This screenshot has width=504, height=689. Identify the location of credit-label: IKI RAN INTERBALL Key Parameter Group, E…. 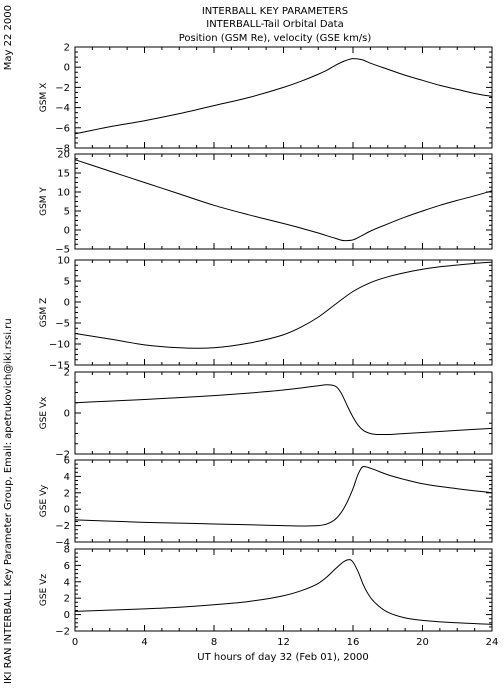
(8, 501).